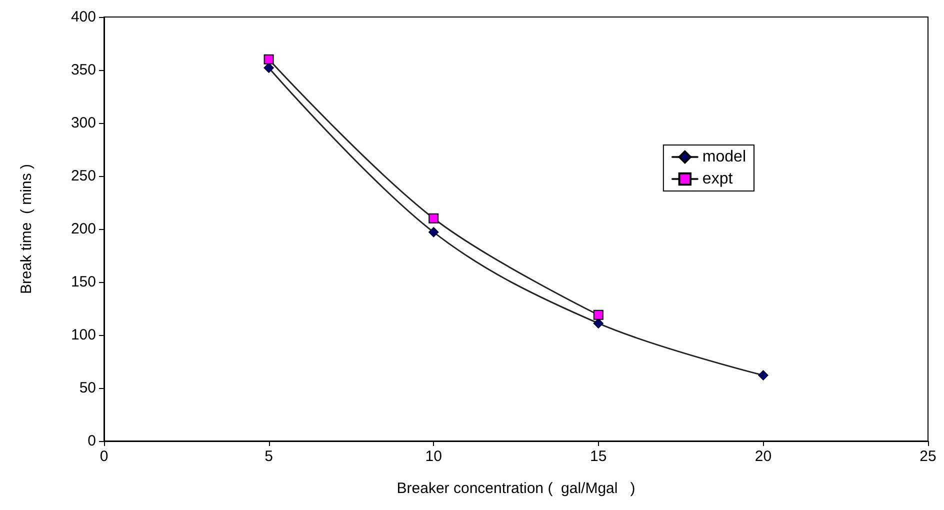  Describe the element at coordinates (928, 456) in the screenshot. I see `x-tick-label: 25` at that location.